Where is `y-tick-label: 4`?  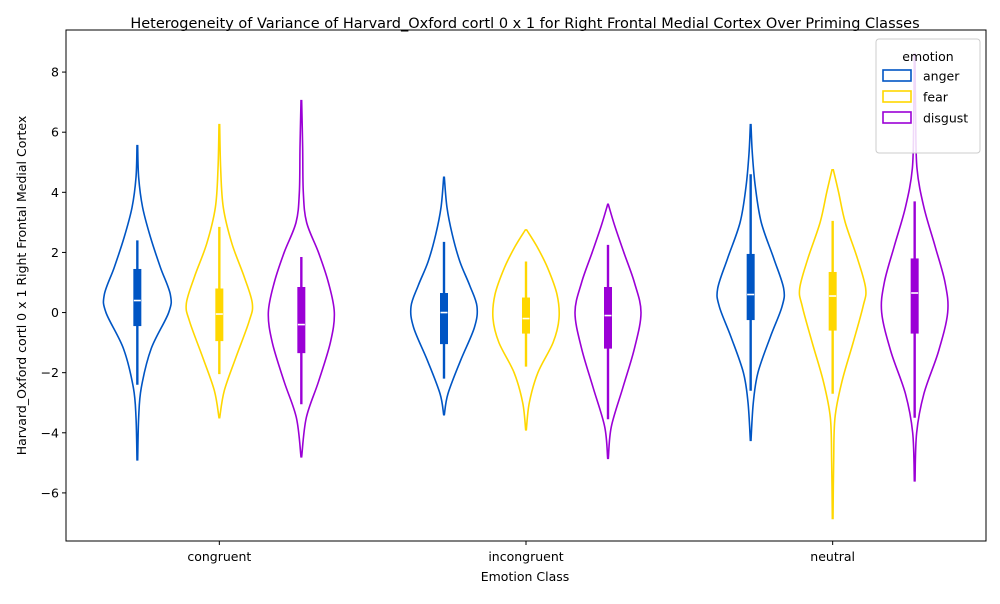
y-tick-label: 4 is located at coordinates (55, 192).